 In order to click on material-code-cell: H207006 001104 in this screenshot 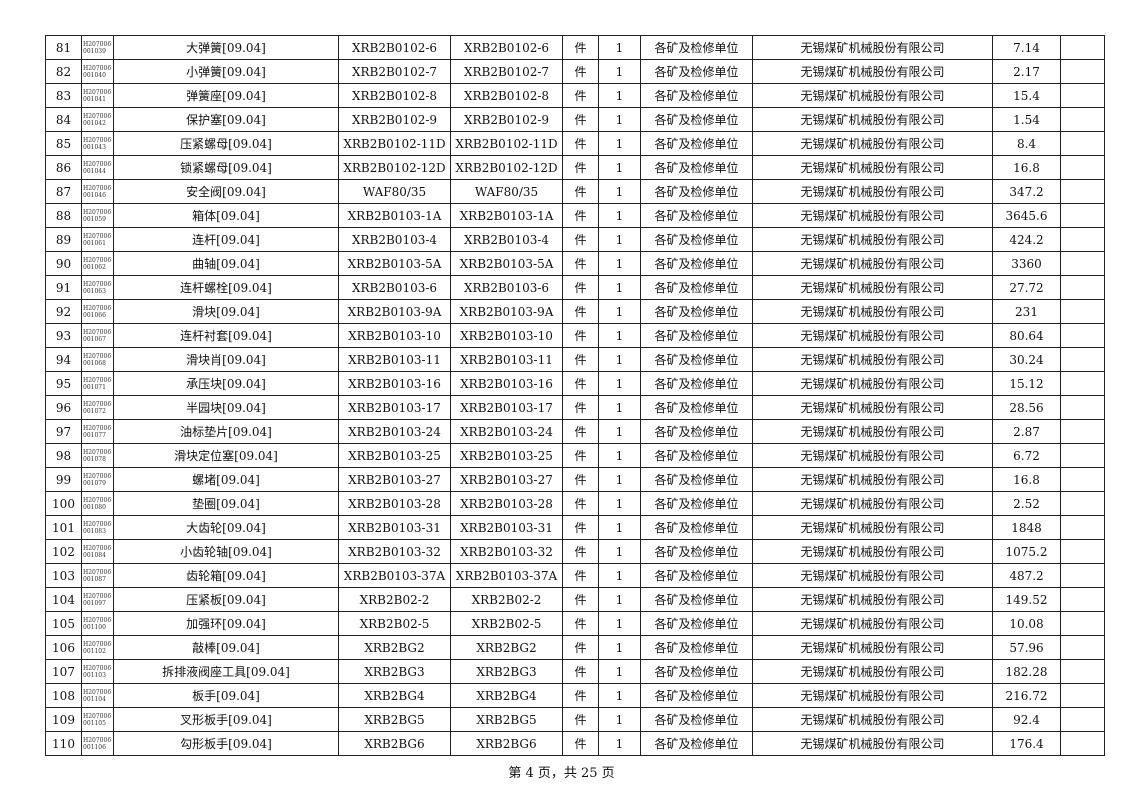, I will do `click(97, 695)`.